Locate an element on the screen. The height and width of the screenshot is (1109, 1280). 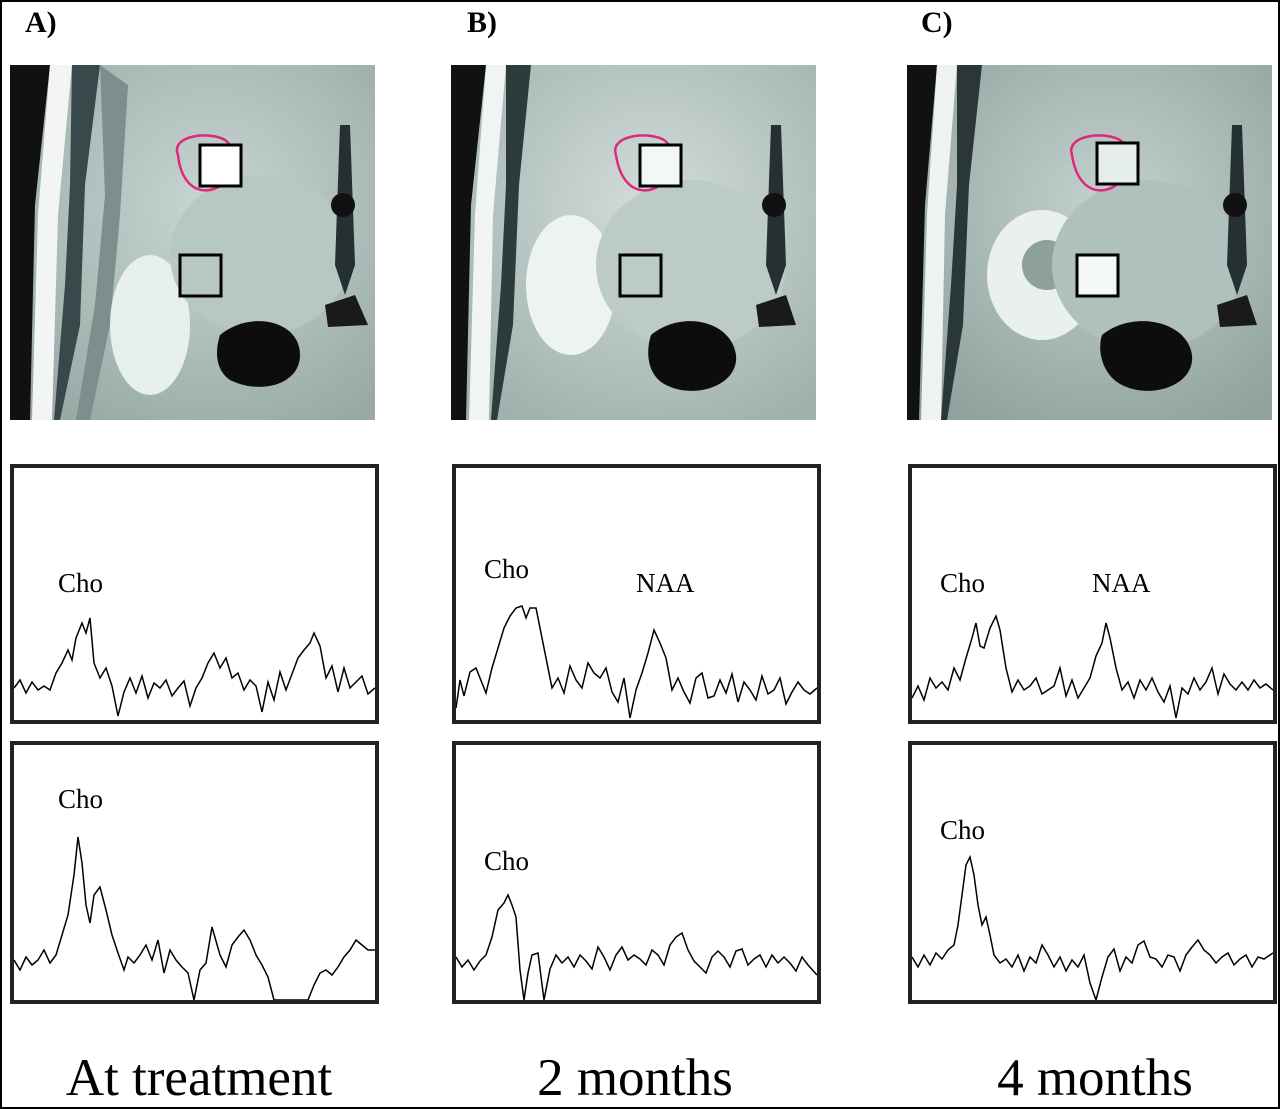
spectrum-line-a-tumor is located at coordinates (194, 667).